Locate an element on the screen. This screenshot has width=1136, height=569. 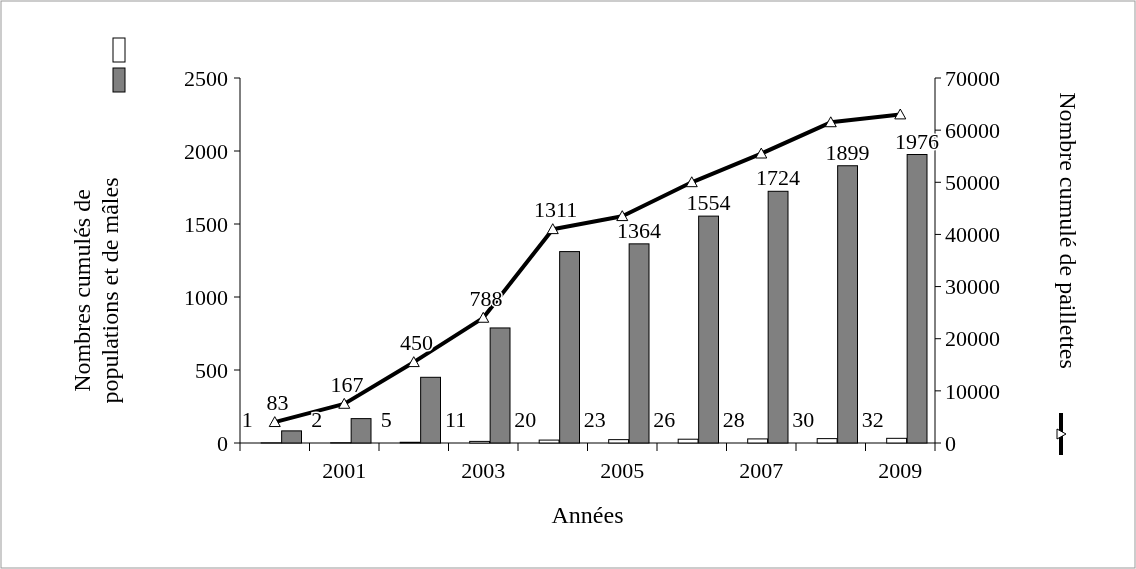
data-label: 1976 is located at coordinates (917, 141).